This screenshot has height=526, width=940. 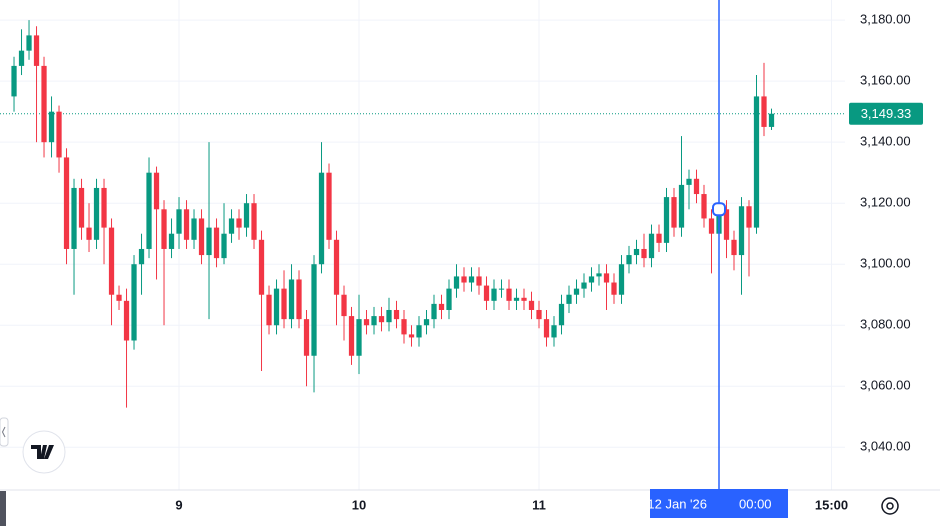 I want to click on logo-mark, so click(x=42, y=452).